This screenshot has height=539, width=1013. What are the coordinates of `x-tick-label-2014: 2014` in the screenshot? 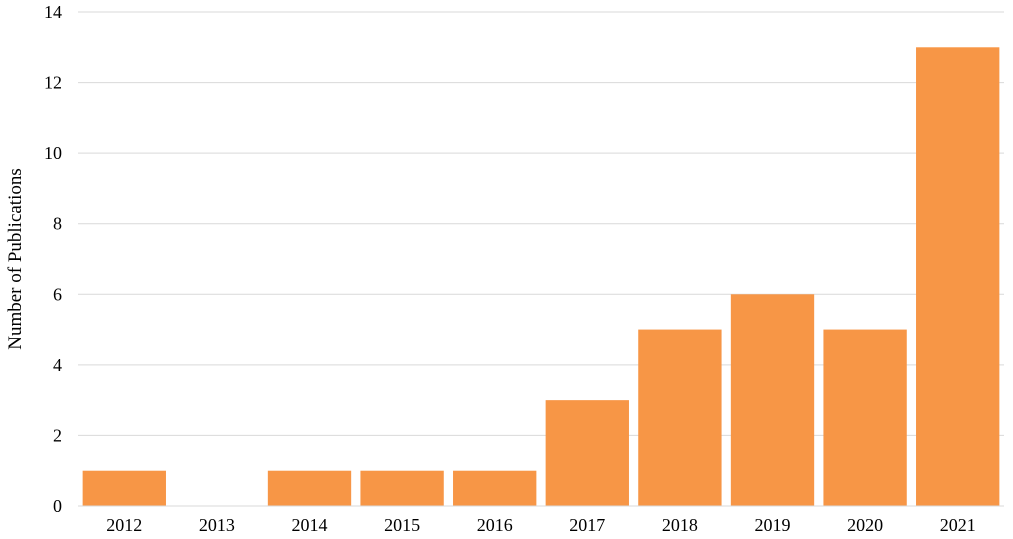 It's located at (310, 525).